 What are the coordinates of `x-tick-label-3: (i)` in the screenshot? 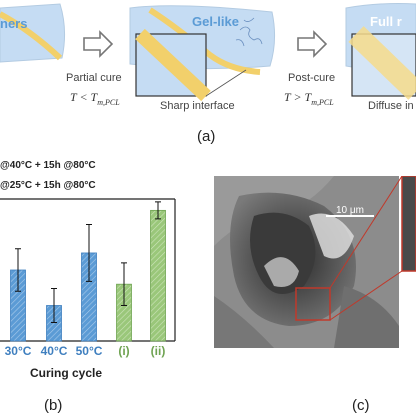 It's located at (123, 351).